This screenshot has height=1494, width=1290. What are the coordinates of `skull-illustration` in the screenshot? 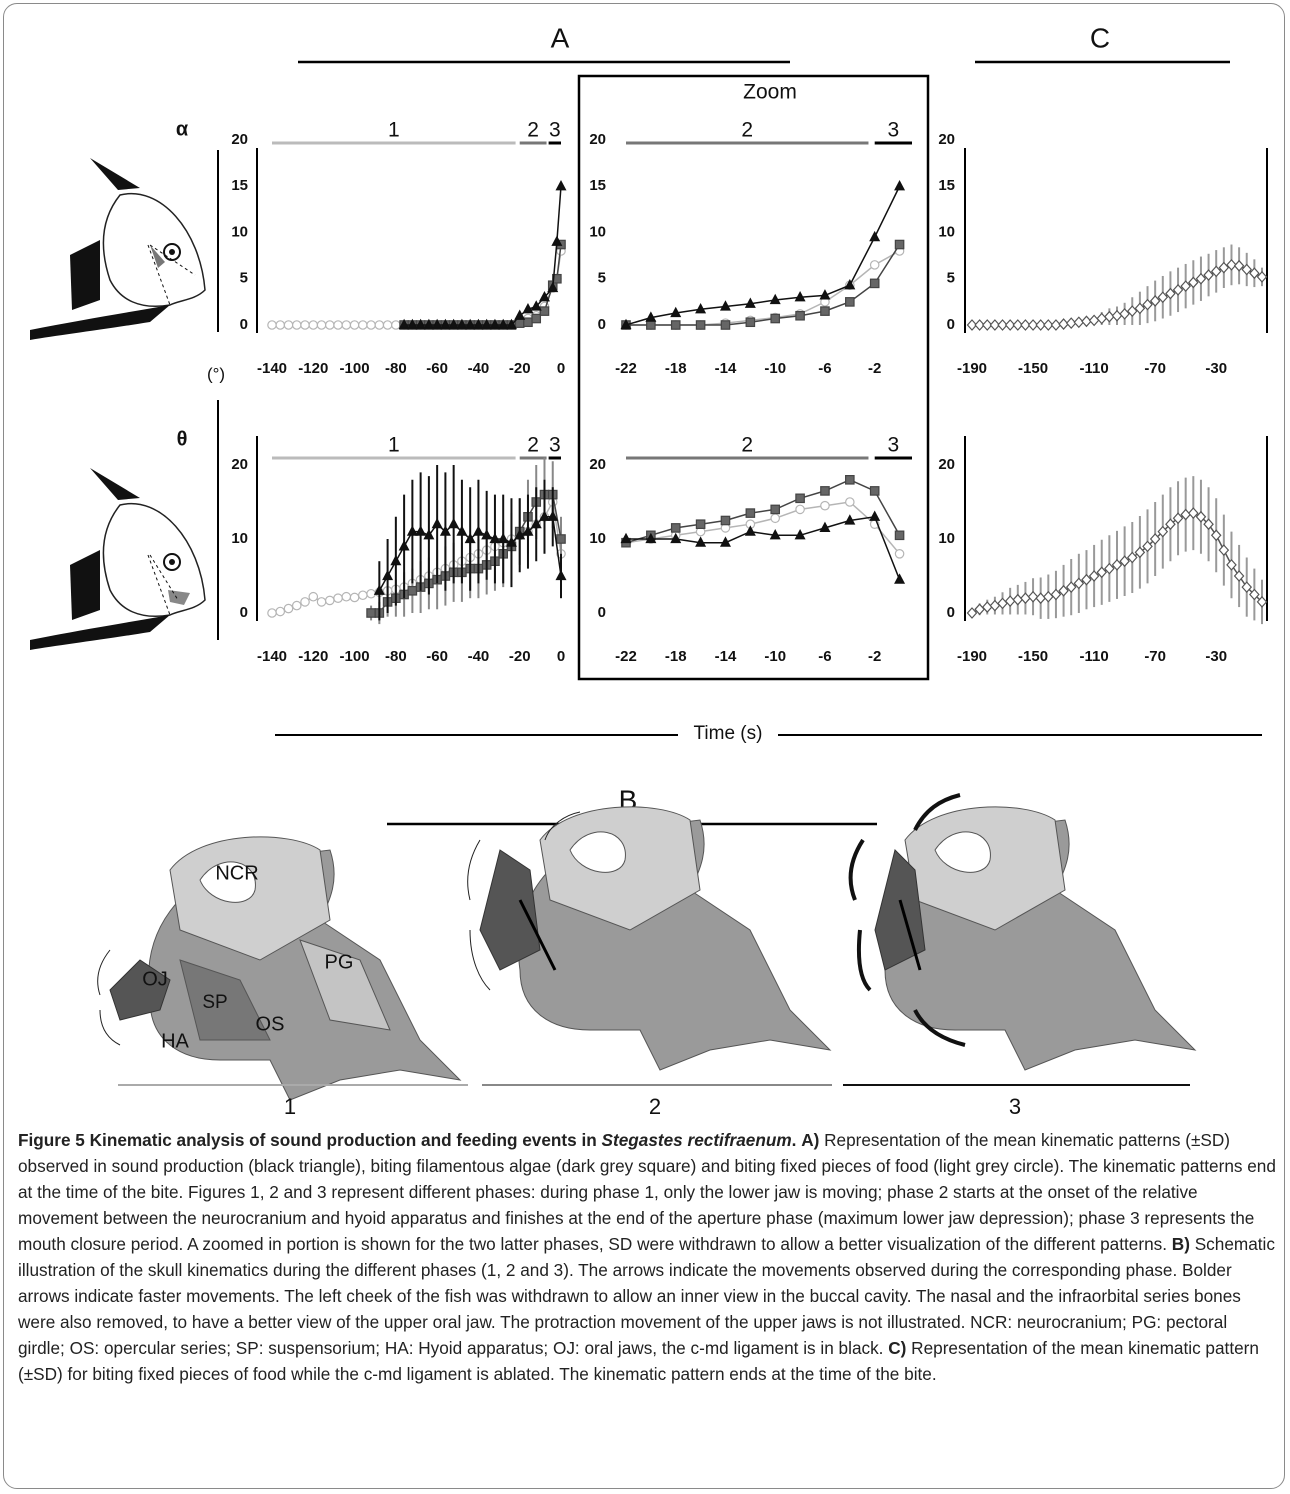 It's located at (649, 938).